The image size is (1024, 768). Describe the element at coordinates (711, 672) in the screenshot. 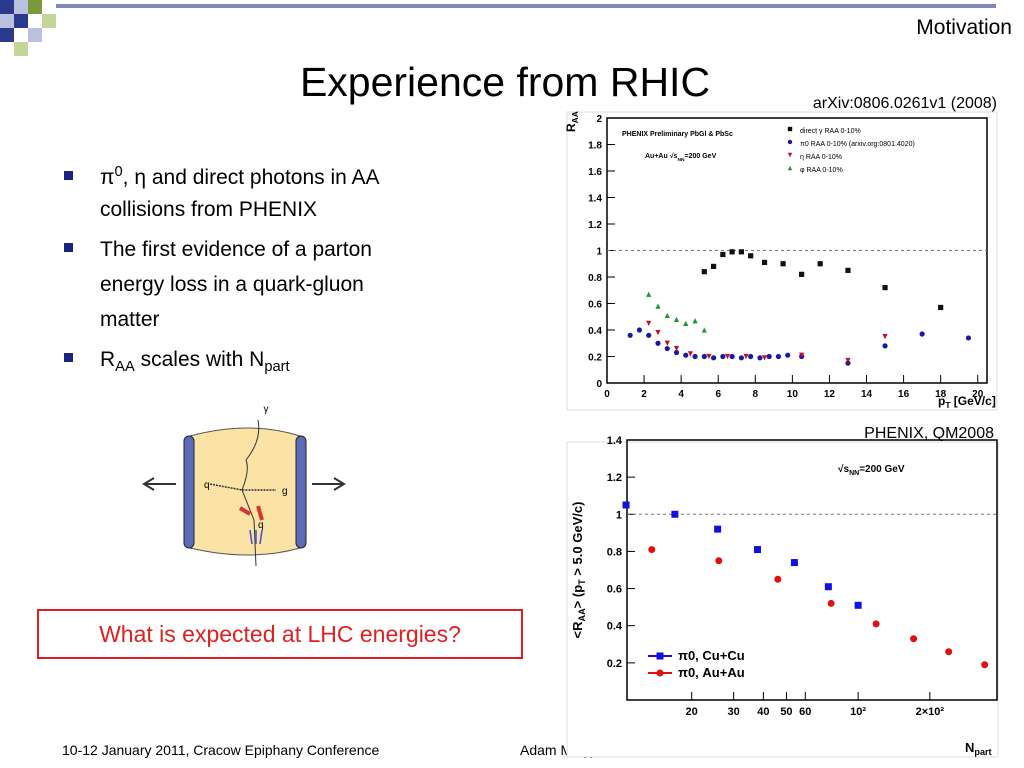

I see `legend-label: π0, Au+Au` at that location.